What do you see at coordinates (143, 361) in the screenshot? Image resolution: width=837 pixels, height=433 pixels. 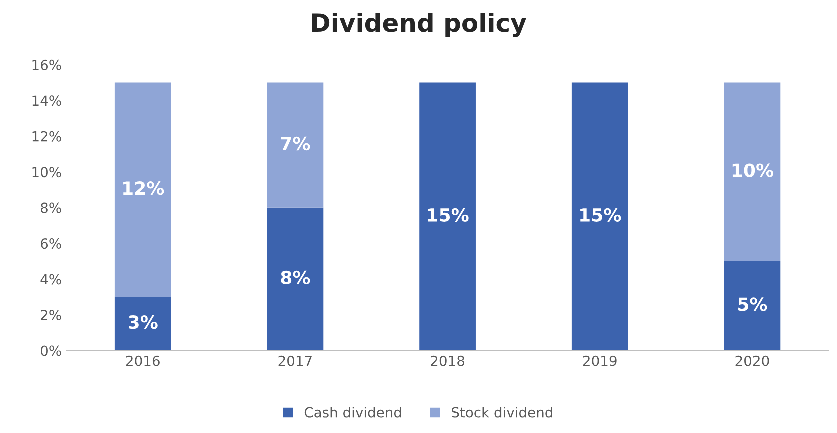 I see `x-tick-label: 2016` at bounding box center [143, 361].